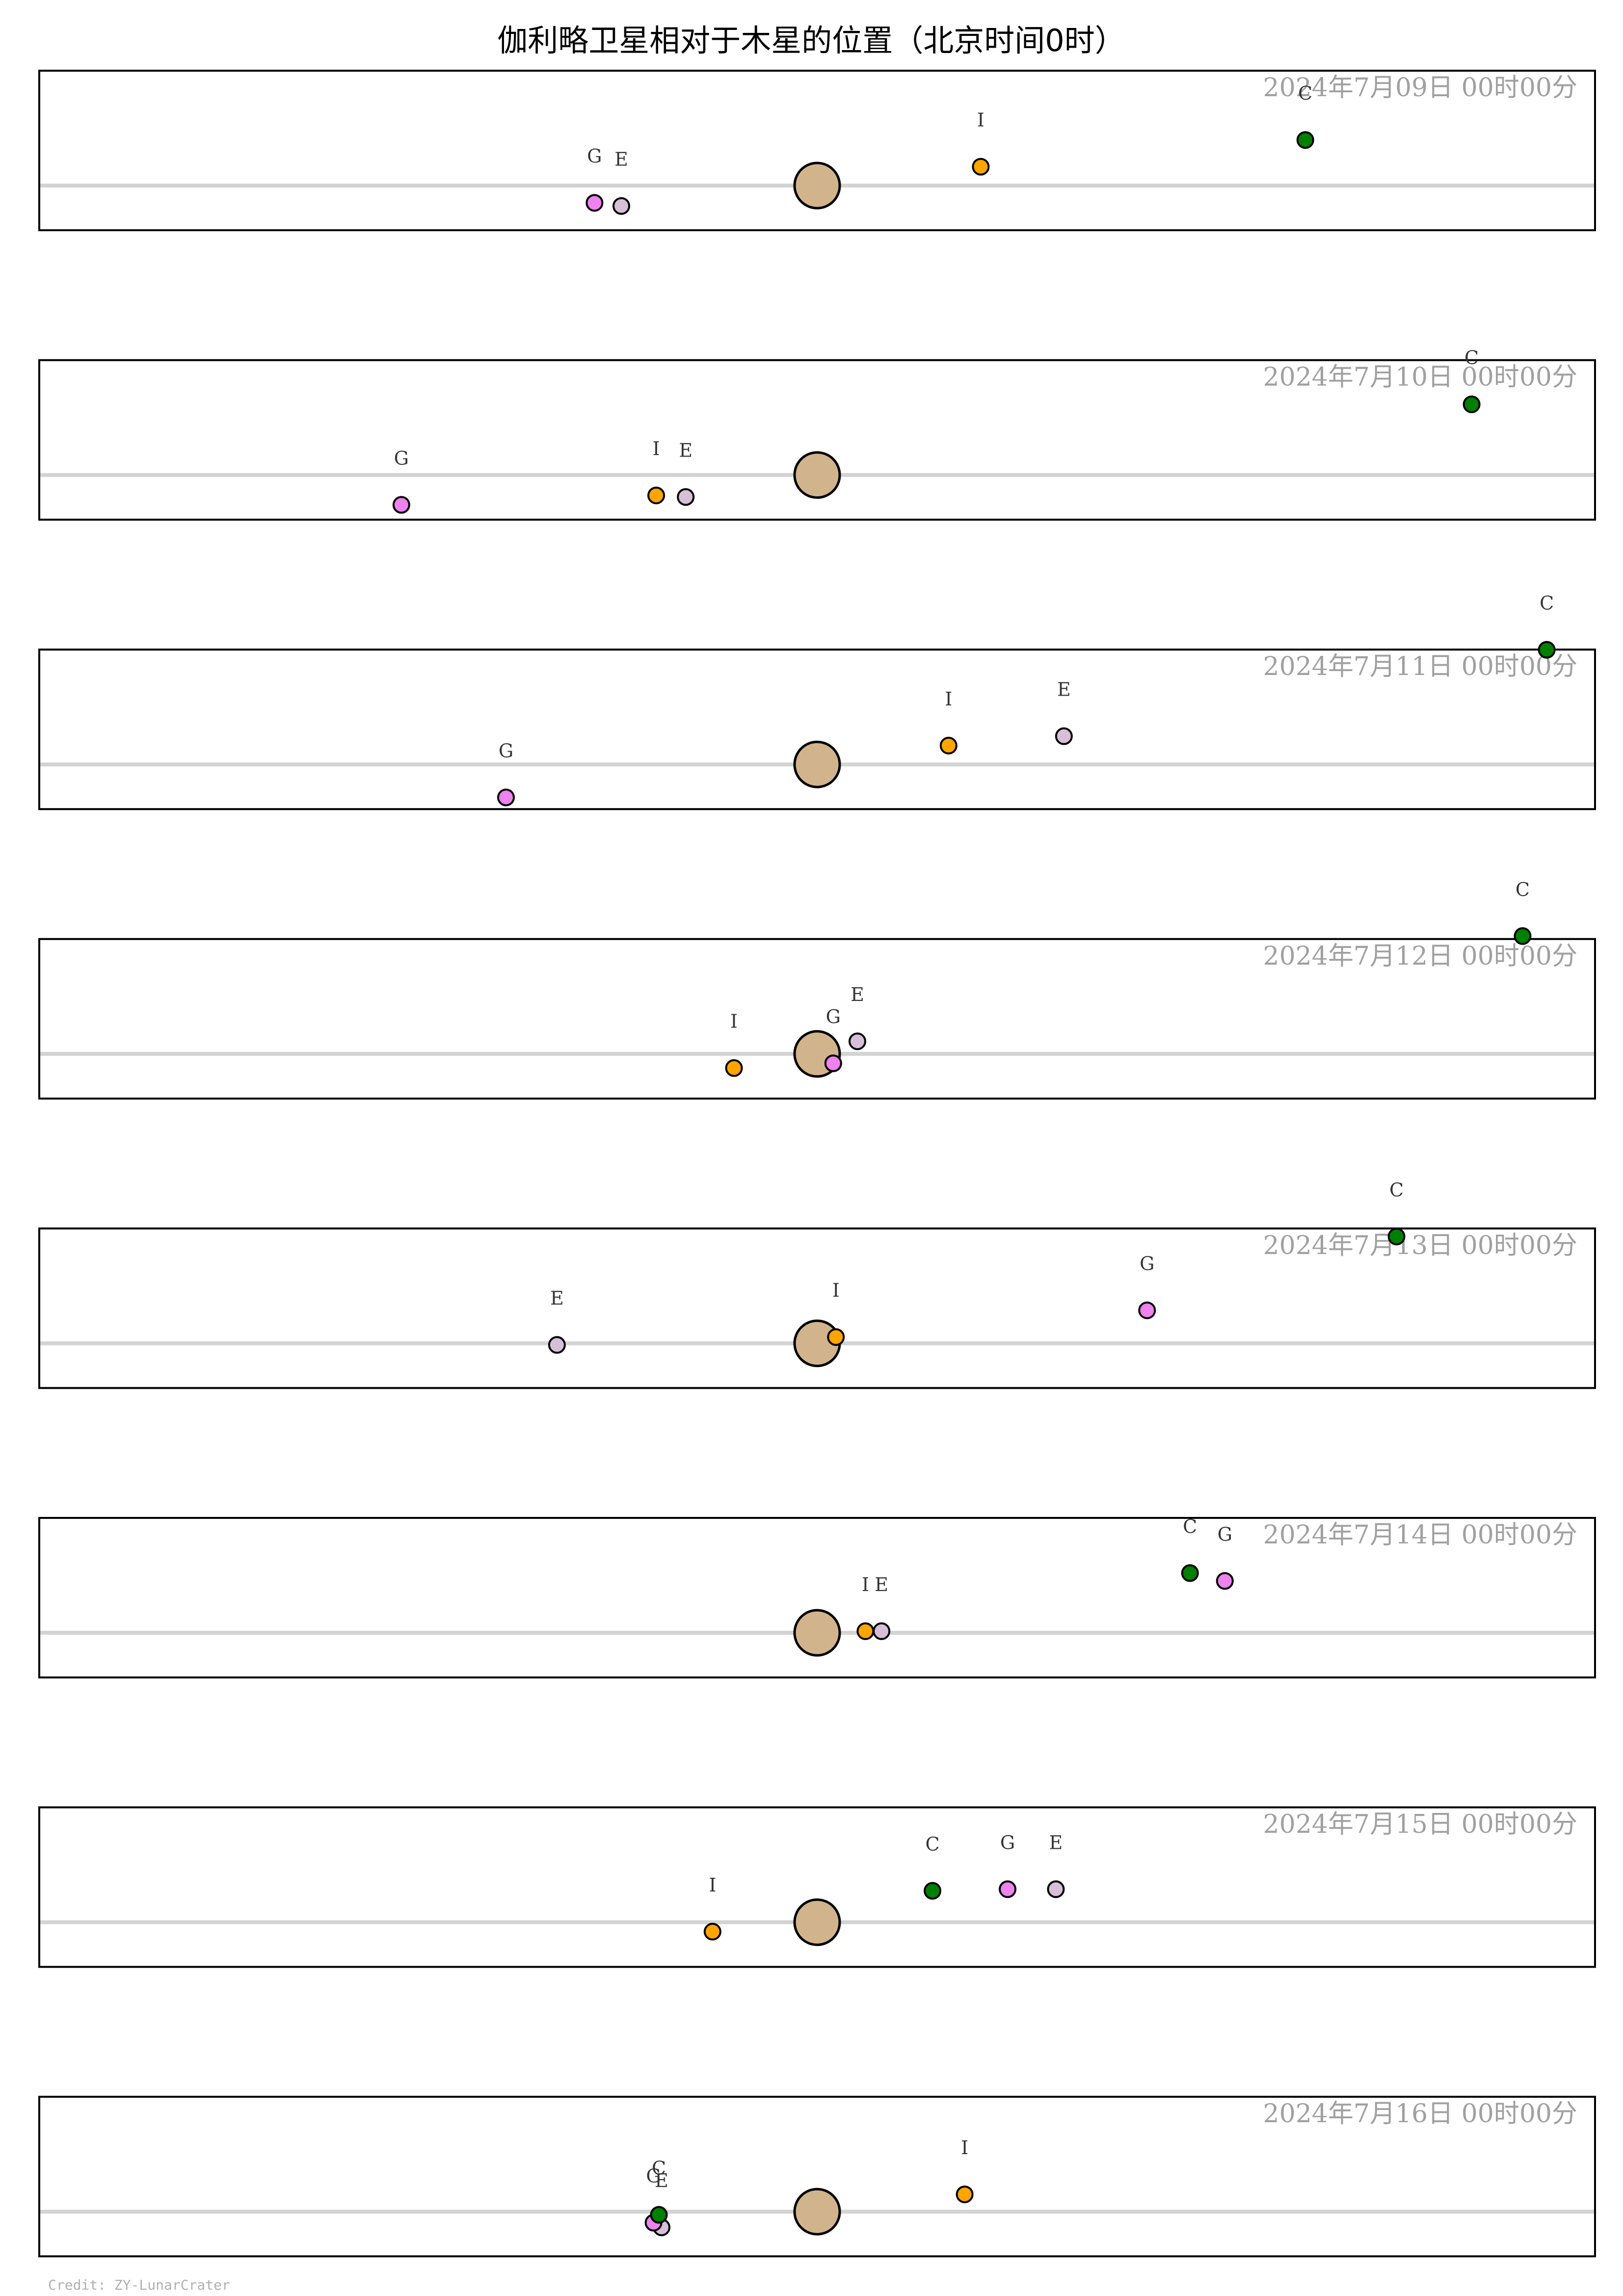  I want to click on panel-date: 2024年7月14日 00时00分, so click(1420, 1535).